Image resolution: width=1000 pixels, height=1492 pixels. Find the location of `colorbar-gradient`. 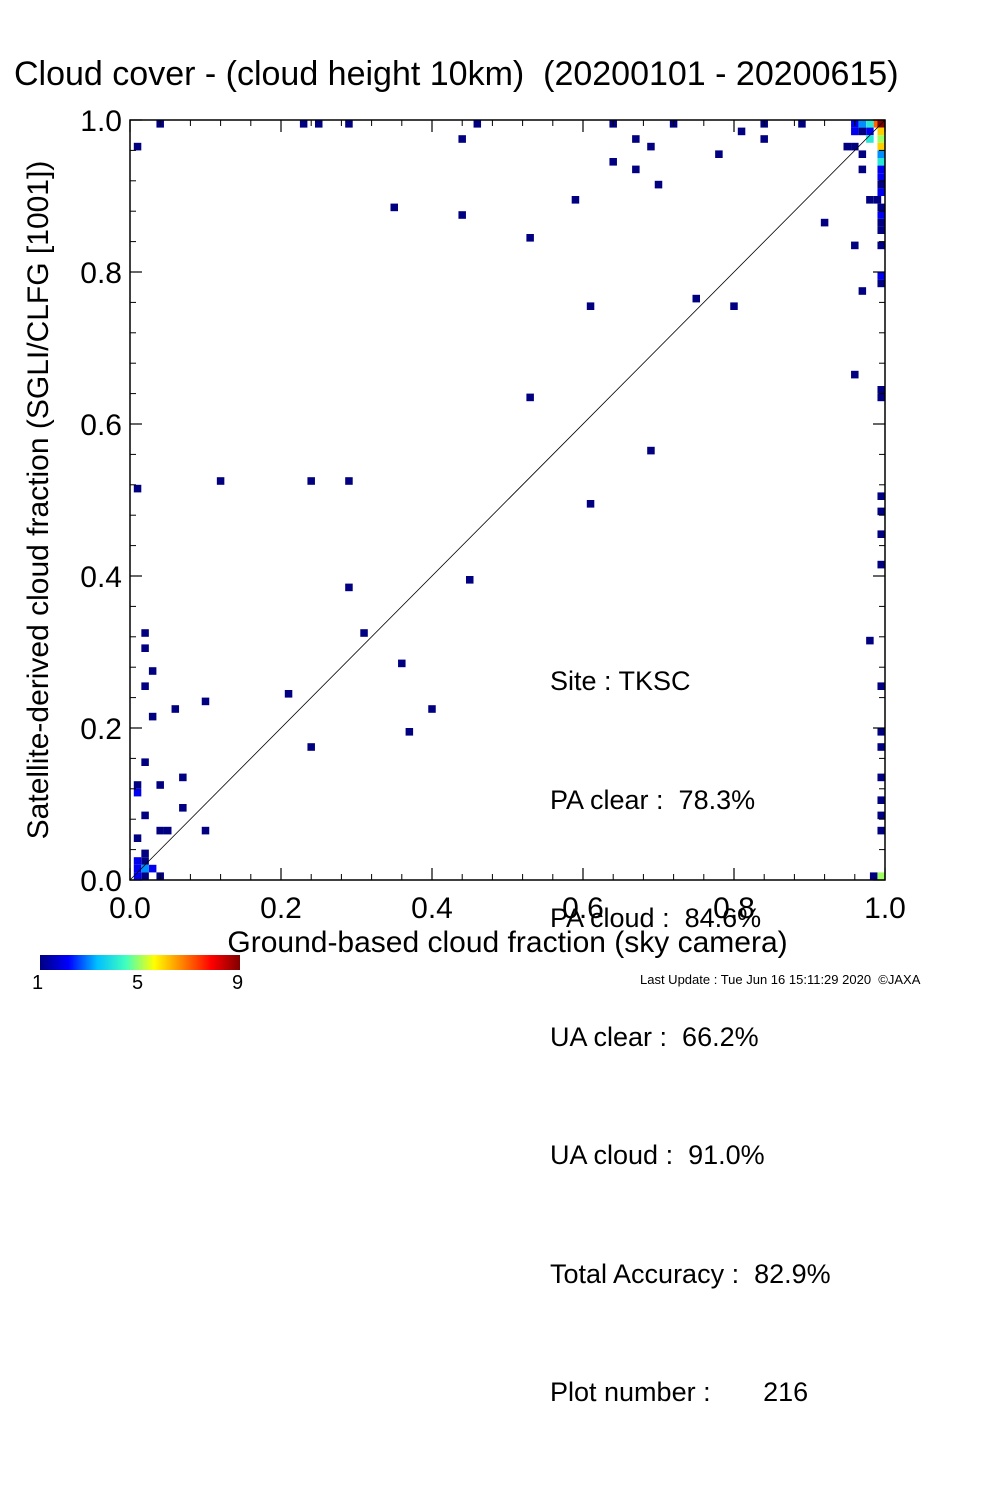

colorbar-gradient is located at coordinates (140, 962).